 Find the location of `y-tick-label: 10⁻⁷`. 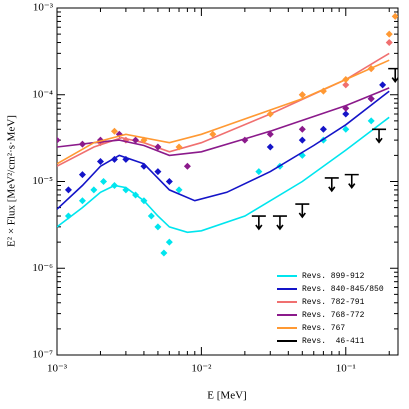

y-tick-label: 10⁻⁷ is located at coordinates (42, 355).